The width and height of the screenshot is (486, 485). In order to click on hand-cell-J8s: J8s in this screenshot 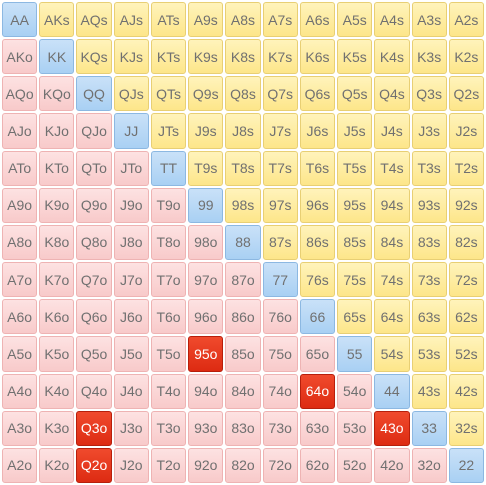, I will do `click(243, 131)`.